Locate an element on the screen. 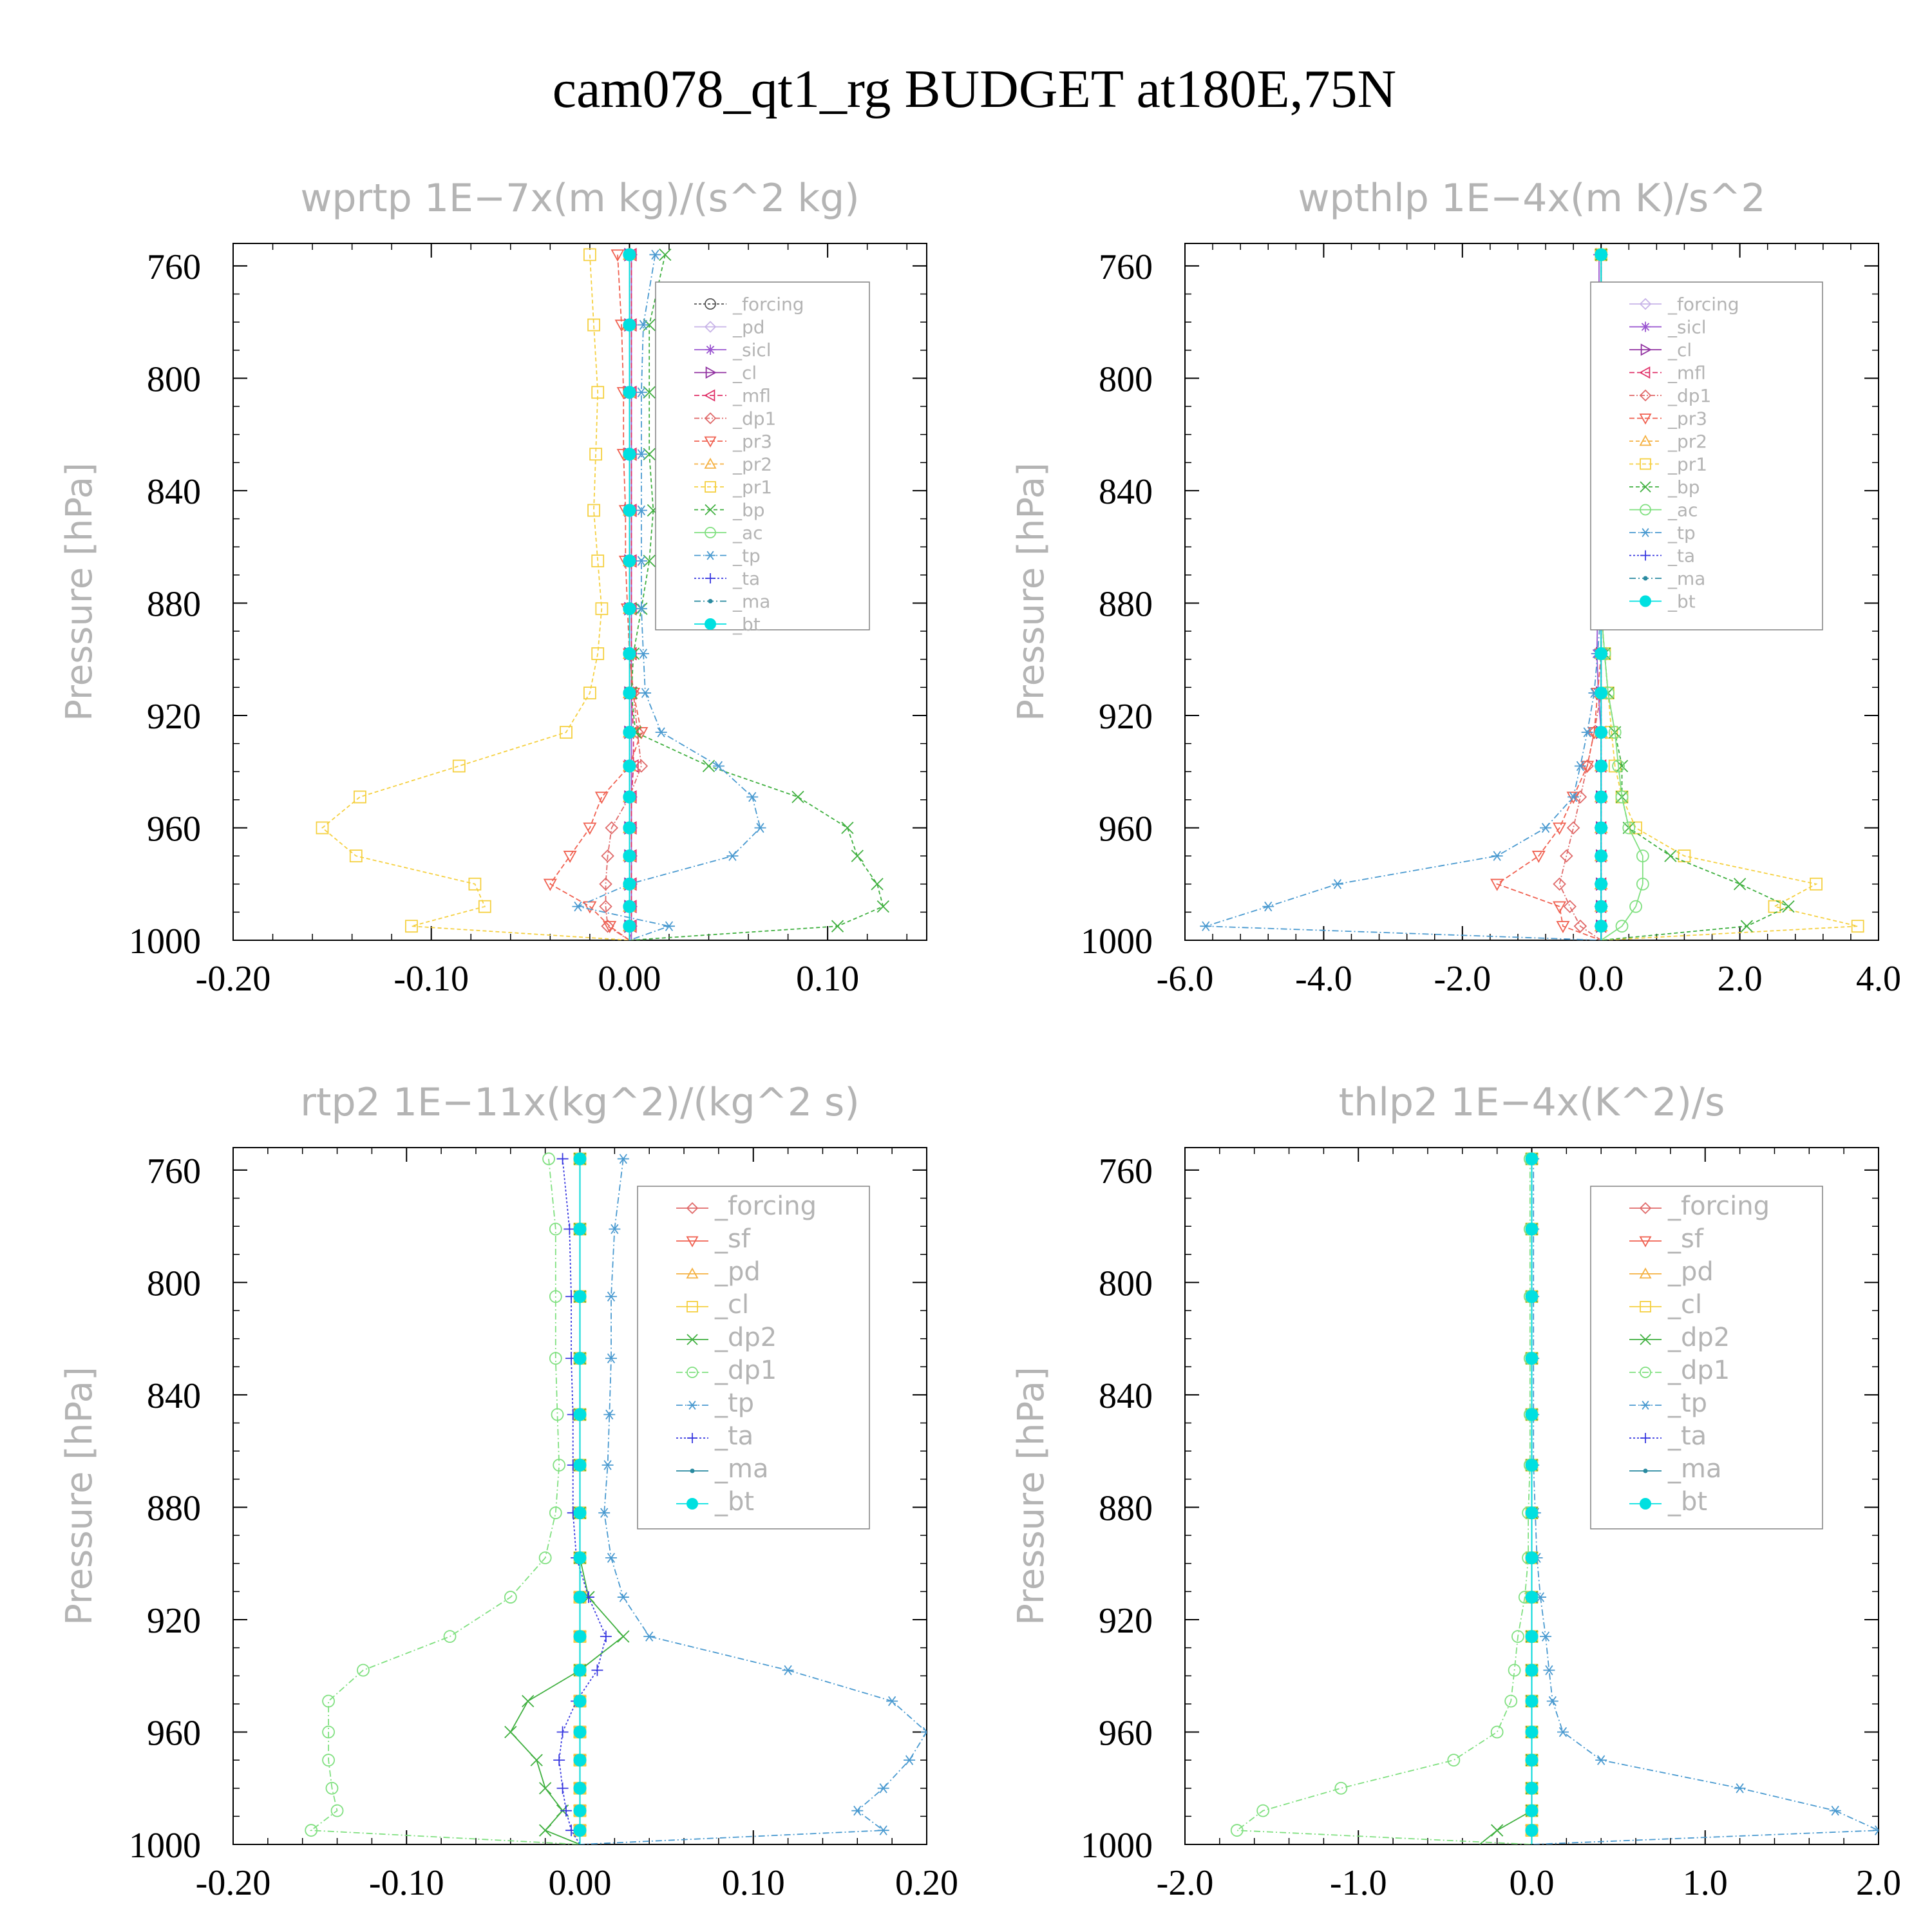 This screenshot has width=1932, height=1932. rtp2-legend-label: _forcing is located at coordinates (765, 1206).